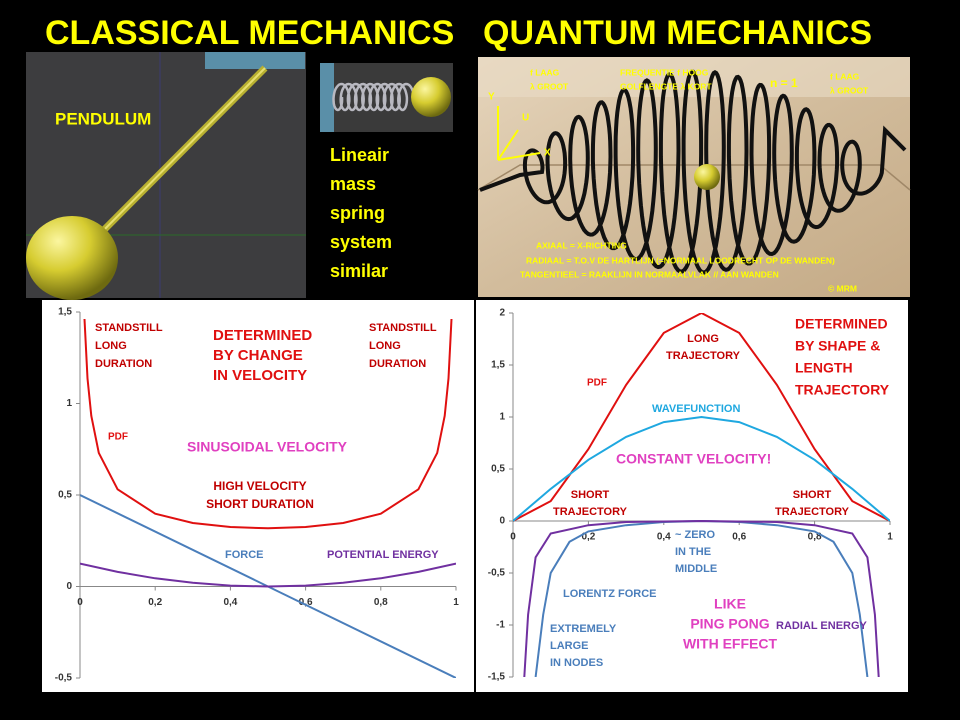 Image resolution: width=960 pixels, height=720 pixels. Describe the element at coordinates (695, 535) in the screenshot. I see `annotation: ~ ZERO` at that location.